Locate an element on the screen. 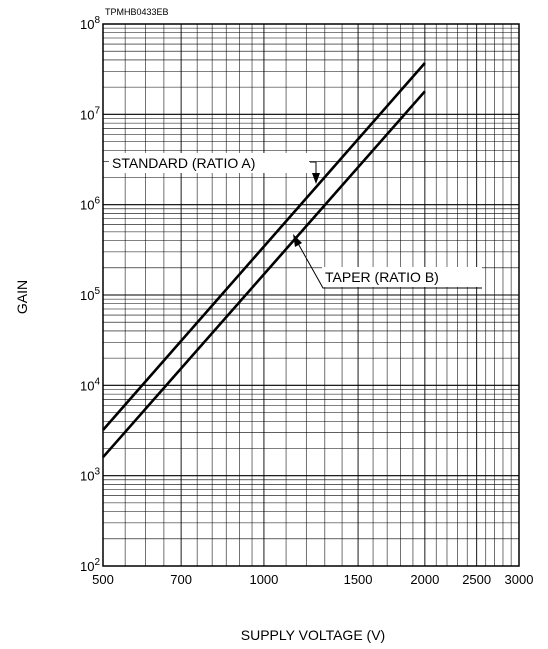 The image size is (548, 649). y-tick-label: 10⁴ is located at coordinates (90, 384).